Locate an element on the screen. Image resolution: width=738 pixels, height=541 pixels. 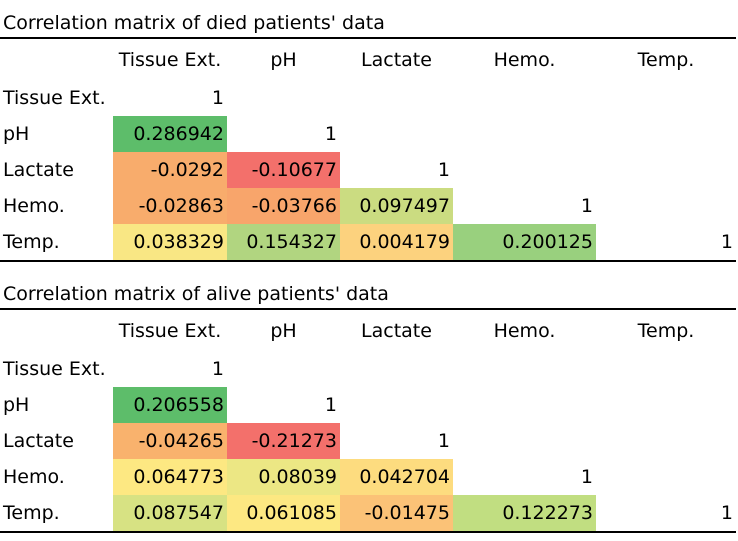
correlation-cell: 0.122273 is located at coordinates (524, 513).